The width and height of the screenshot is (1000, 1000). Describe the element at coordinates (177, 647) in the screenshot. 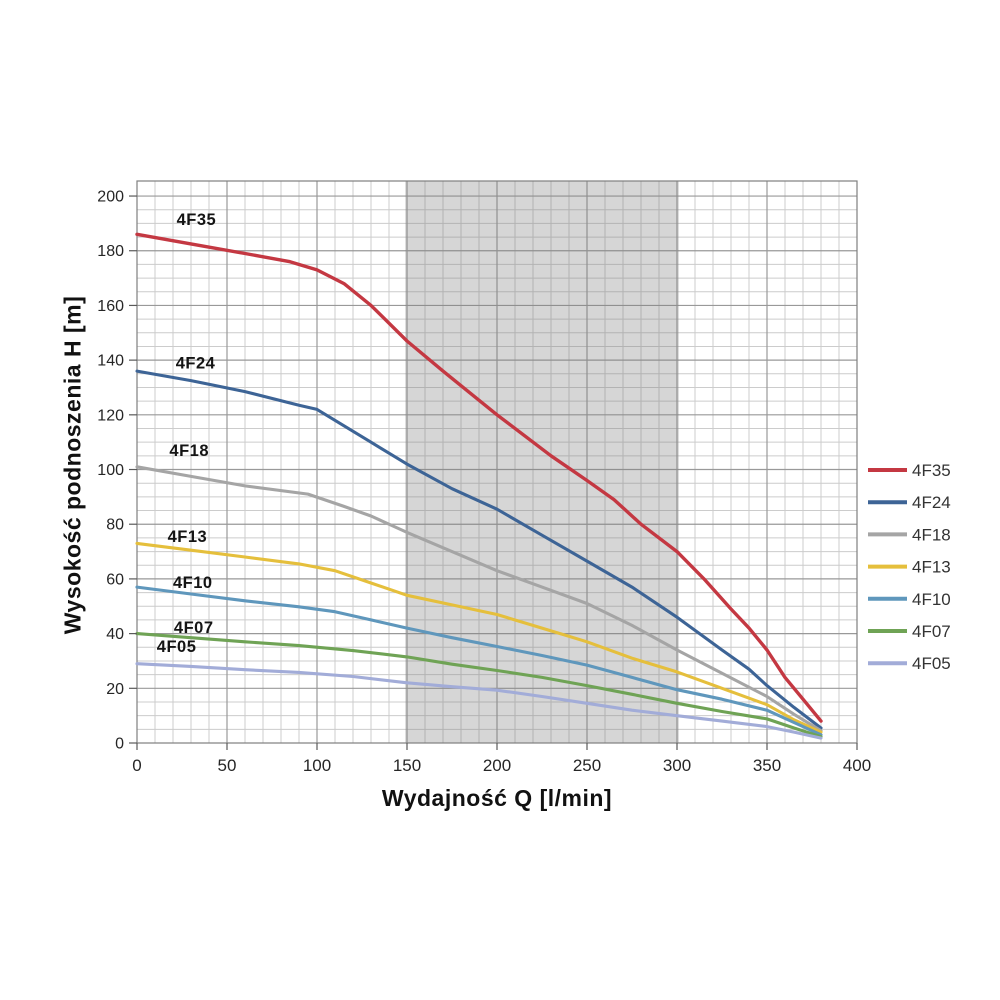

I see `curve-label-4F05: 4F05` at that location.